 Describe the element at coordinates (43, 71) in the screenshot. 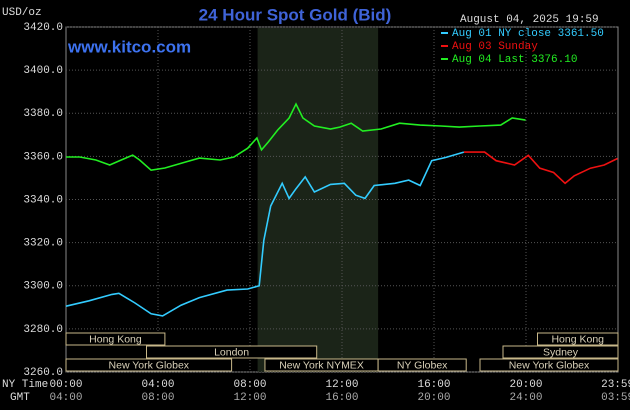

I see `y-tick-label: 3400.0` at that location.